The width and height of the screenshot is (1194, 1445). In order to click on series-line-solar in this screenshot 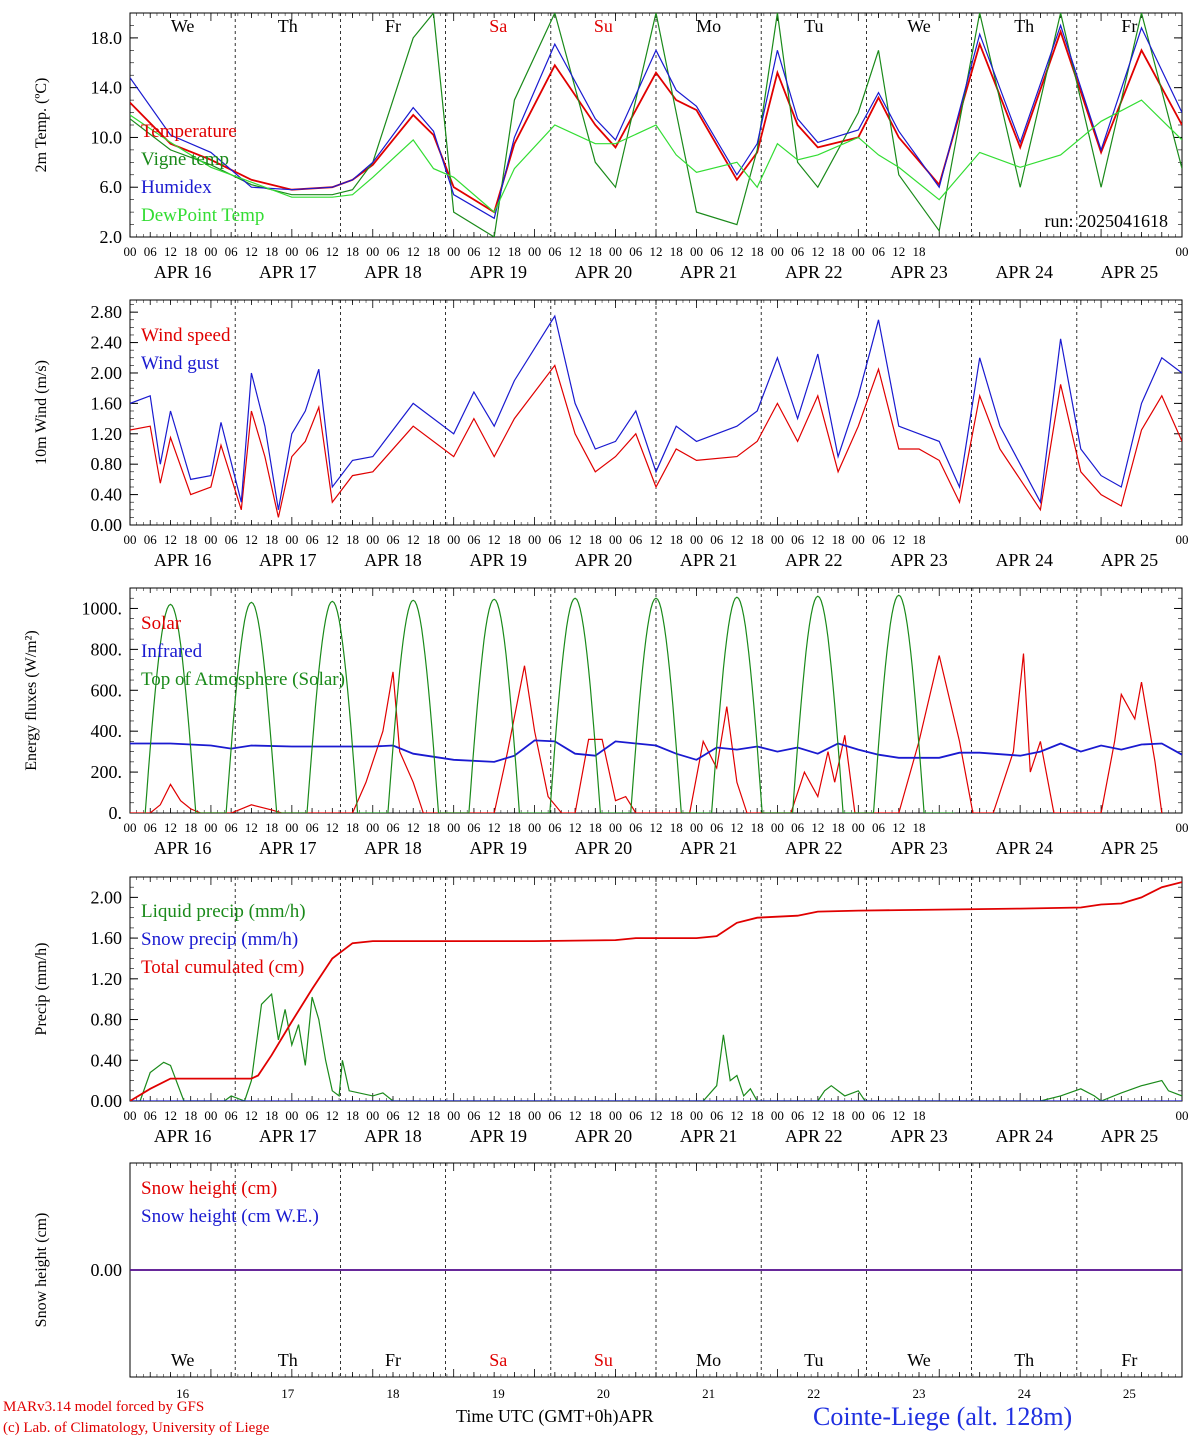, I will do `click(646, 733)`.